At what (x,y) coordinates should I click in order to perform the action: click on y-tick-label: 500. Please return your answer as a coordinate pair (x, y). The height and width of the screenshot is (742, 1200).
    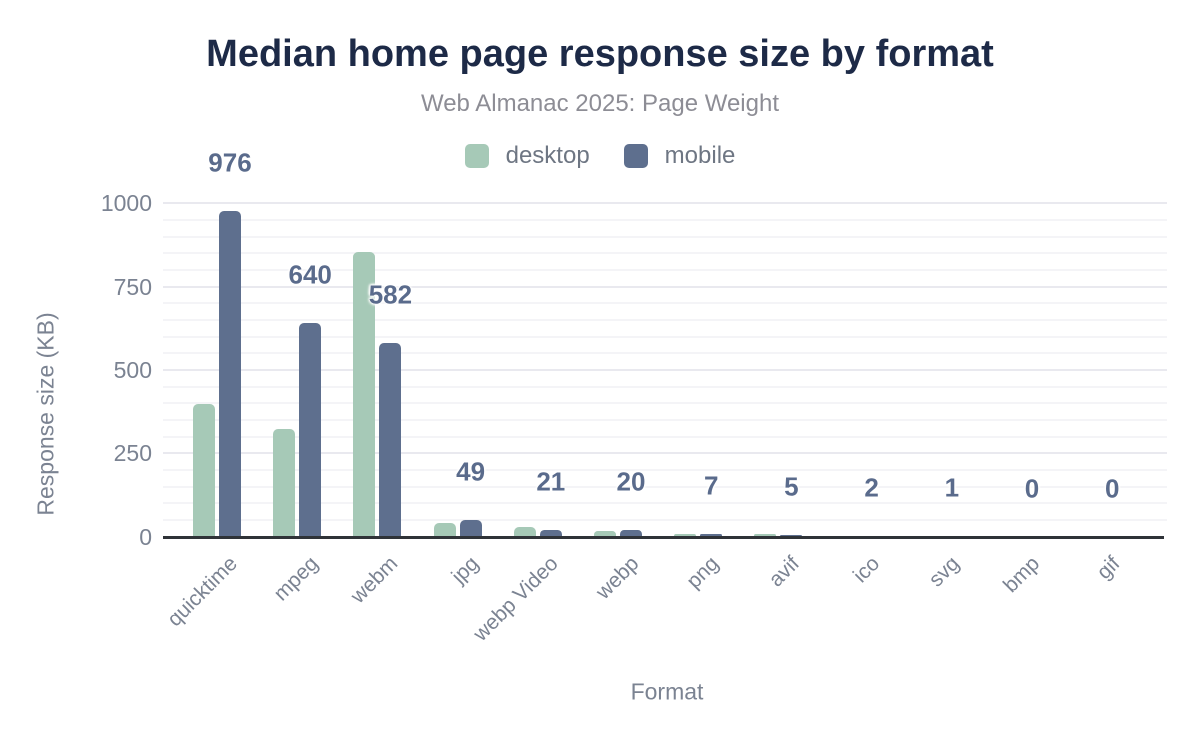
    Looking at the image, I should click on (132, 370).